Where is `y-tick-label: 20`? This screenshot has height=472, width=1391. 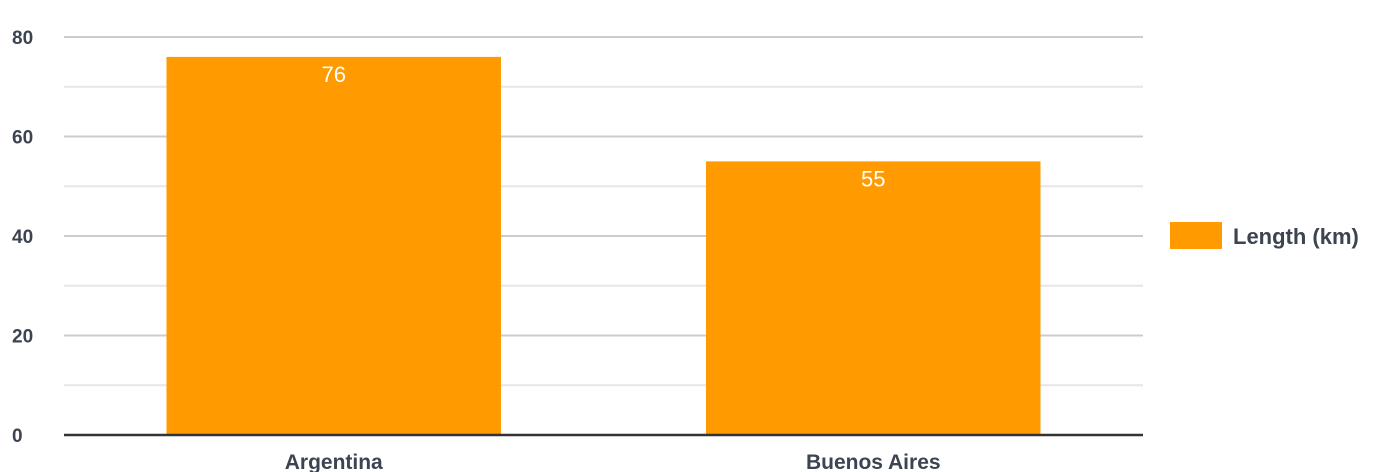
y-tick-label: 20 is located at coordinates (22, 337).